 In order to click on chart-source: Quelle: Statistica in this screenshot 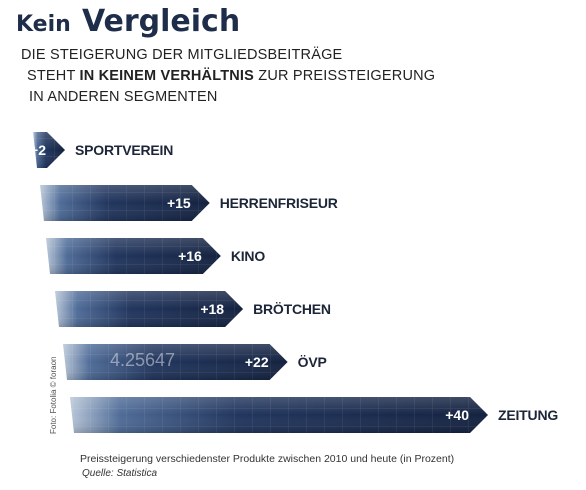, I will do `click(120, 473)`.